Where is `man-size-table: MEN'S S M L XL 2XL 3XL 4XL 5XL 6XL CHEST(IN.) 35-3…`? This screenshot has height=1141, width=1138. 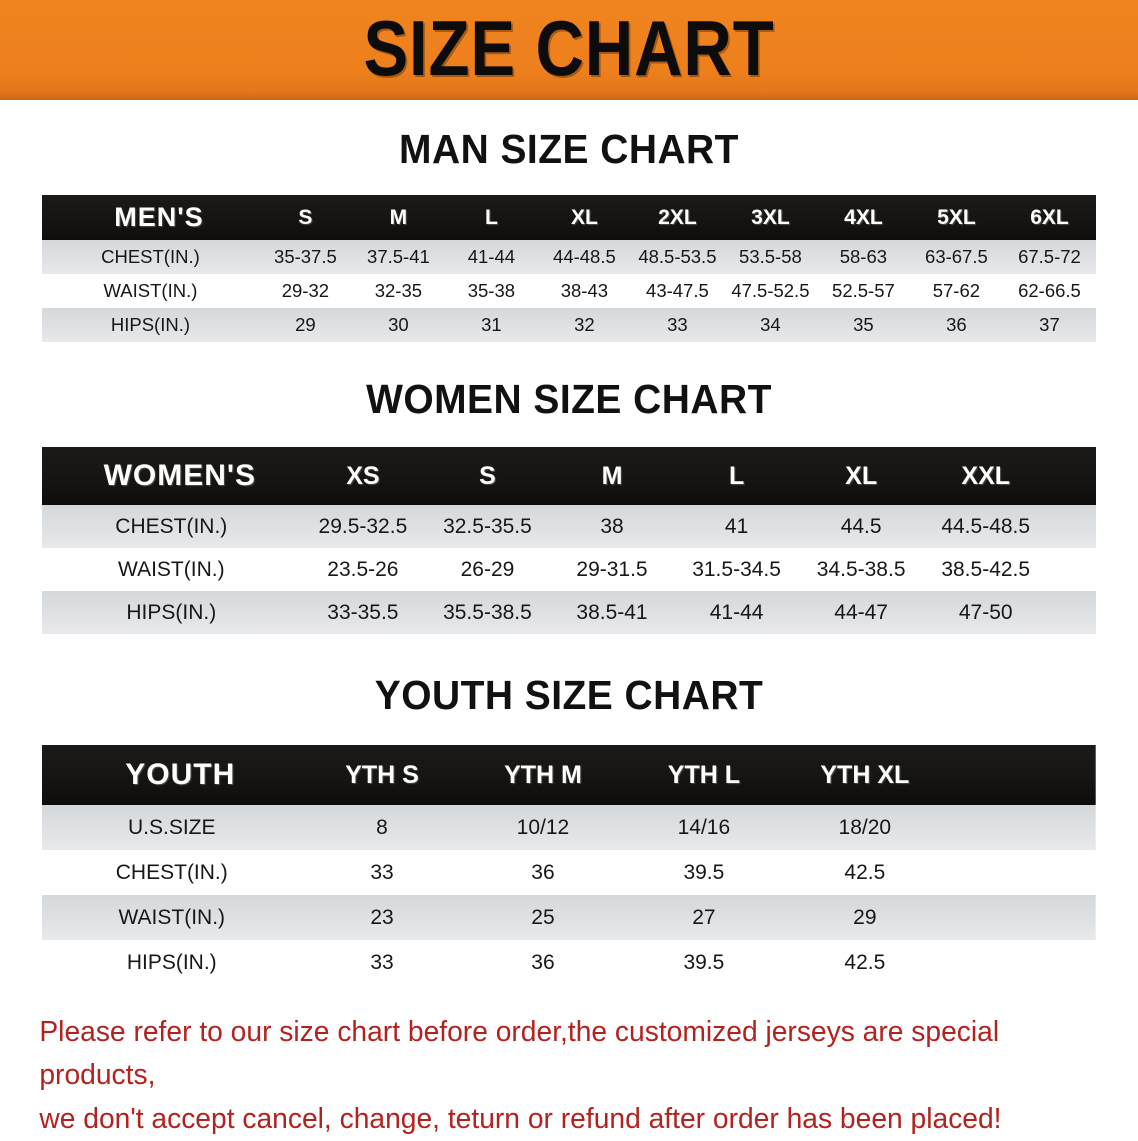 man-size-table: MEN'S S M L XL 2XL 3XL 4XL 5XL 6XL CHEST(IN.) 35-3… is located at coordinates (569, 268).